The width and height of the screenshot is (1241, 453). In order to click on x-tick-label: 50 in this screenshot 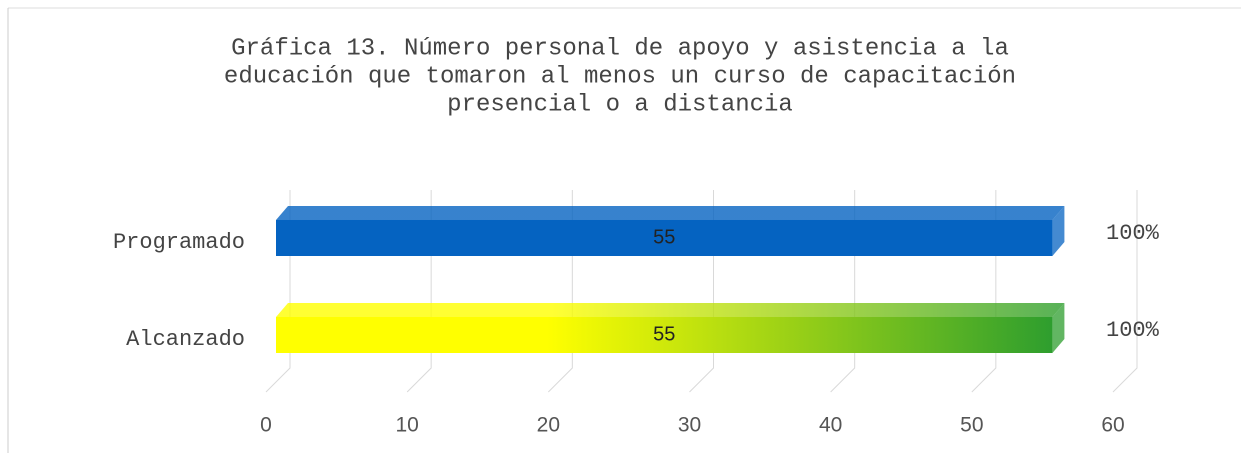, I will do `click(971, 425)`.